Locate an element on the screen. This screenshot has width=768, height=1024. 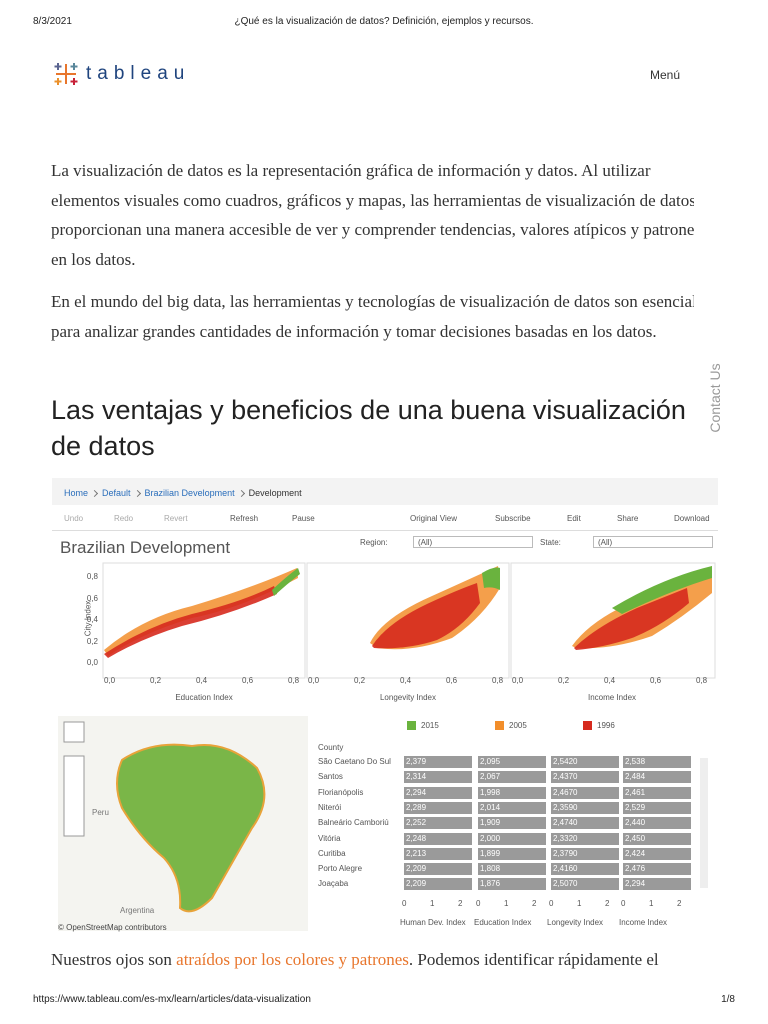
dashboard-title: Brazilian Development is located at coordinates (145, 547).